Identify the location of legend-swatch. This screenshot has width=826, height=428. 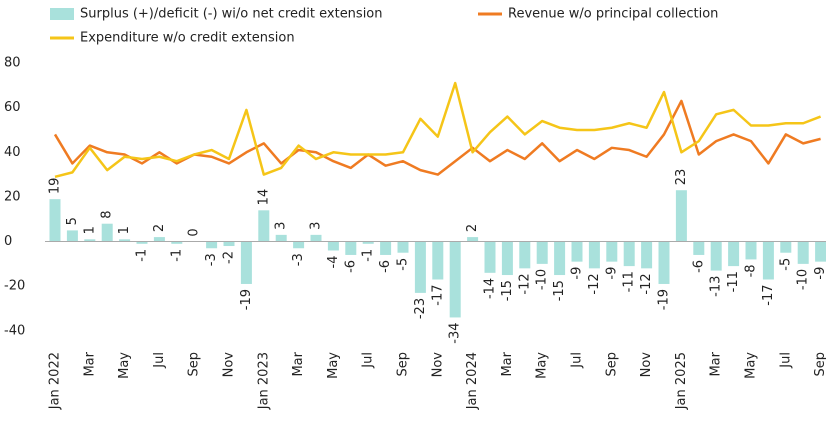
(62, 14).